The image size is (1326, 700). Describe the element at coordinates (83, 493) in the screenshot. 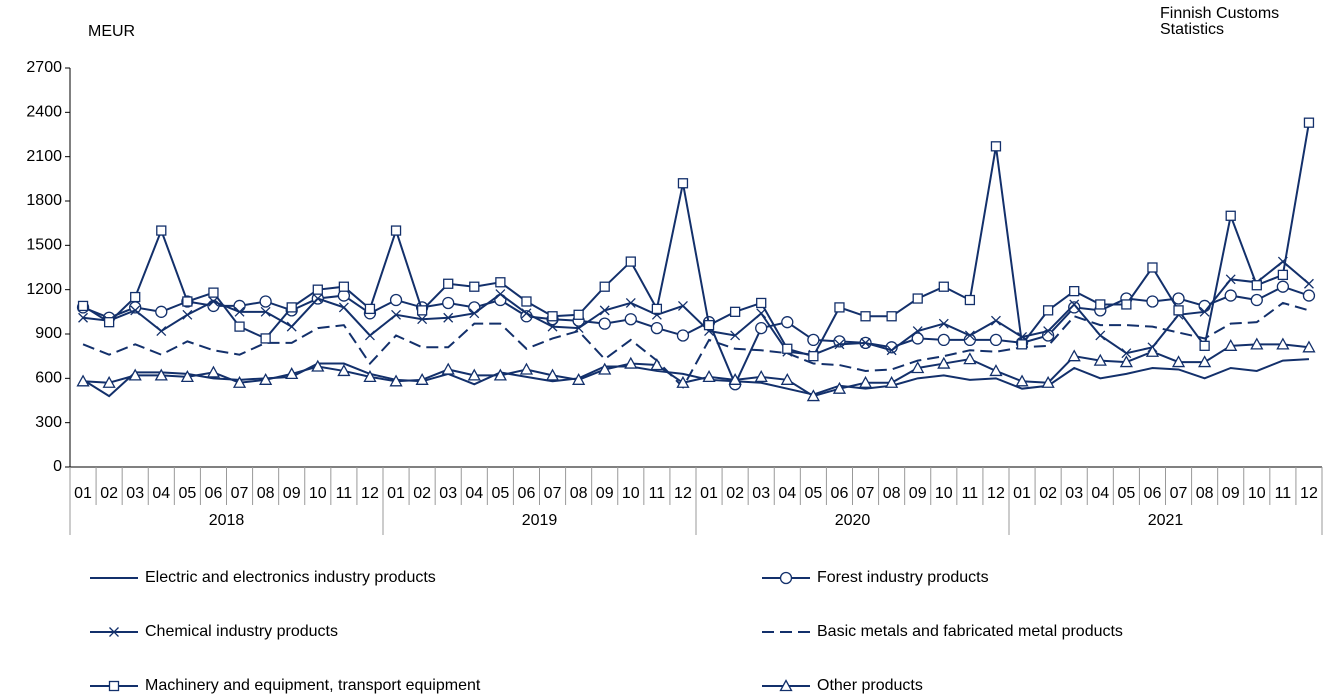

I see `x-tick-label: 01` at that location.